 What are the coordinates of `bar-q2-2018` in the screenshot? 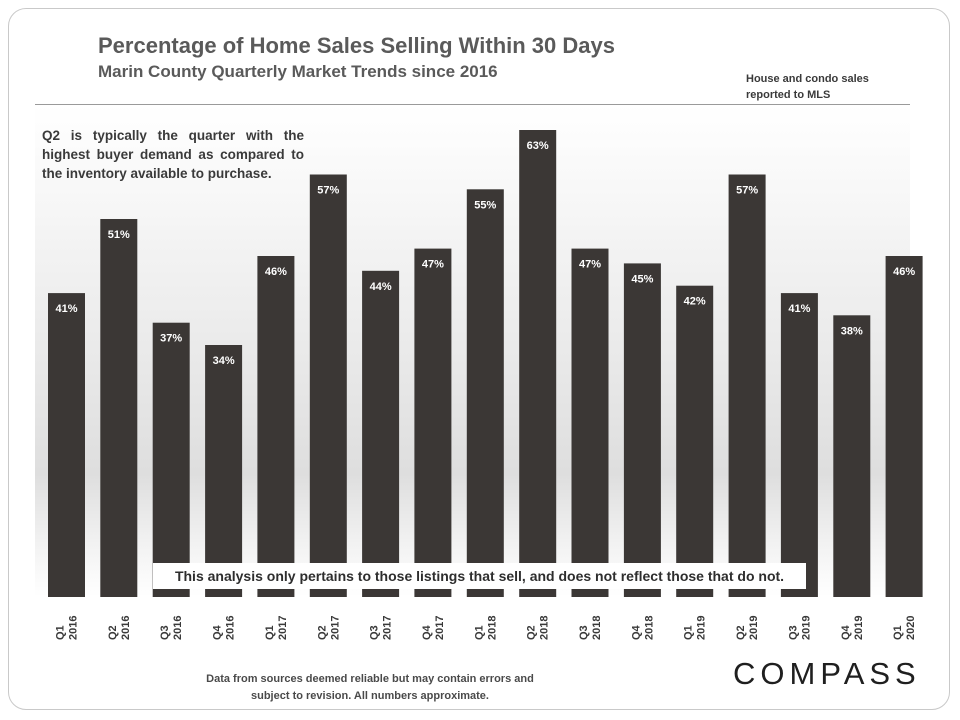 It's located at (538, 363).